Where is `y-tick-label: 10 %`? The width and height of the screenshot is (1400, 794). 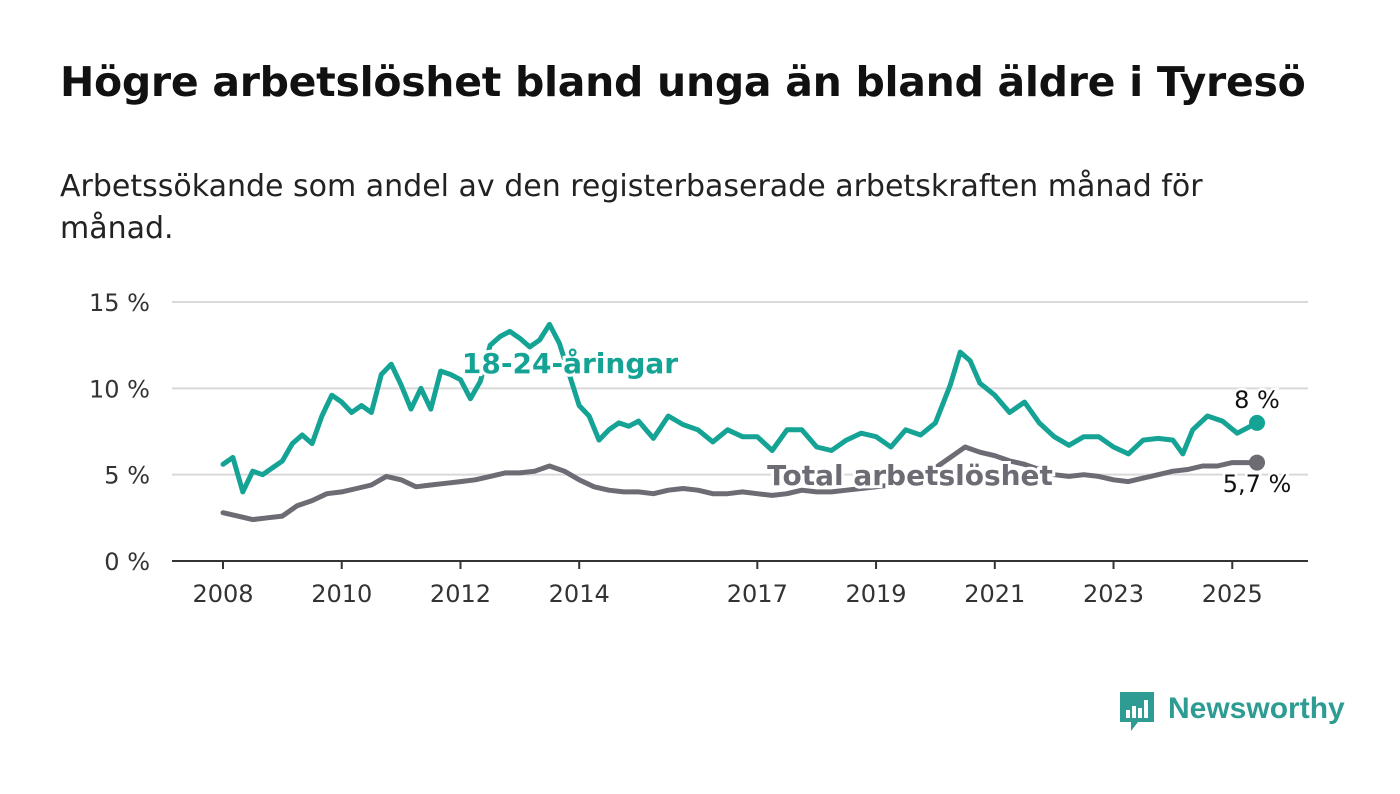
y-tick-label: 10 % is located at coordinates (119, 389).